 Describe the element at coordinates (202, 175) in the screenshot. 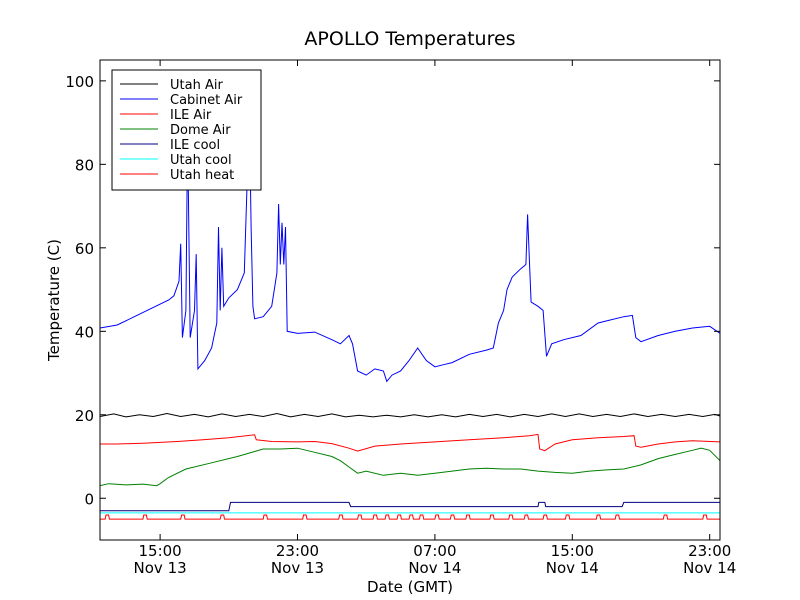

I see `legend-label-utah-heat: Utah heat` at that location.